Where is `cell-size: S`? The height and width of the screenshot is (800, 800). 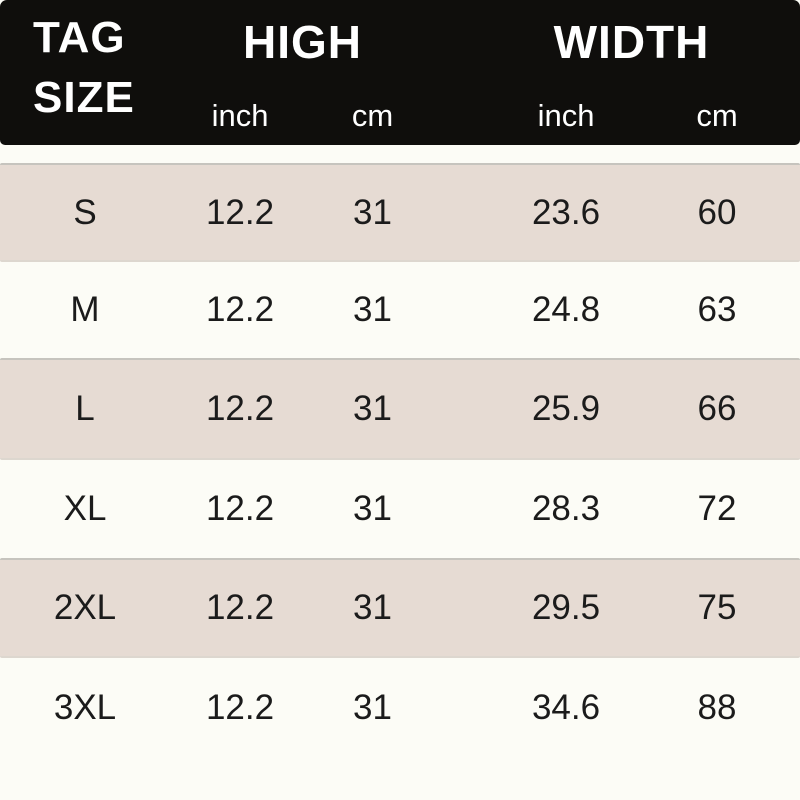 cell-size: S is located at coordinates (85, 212).